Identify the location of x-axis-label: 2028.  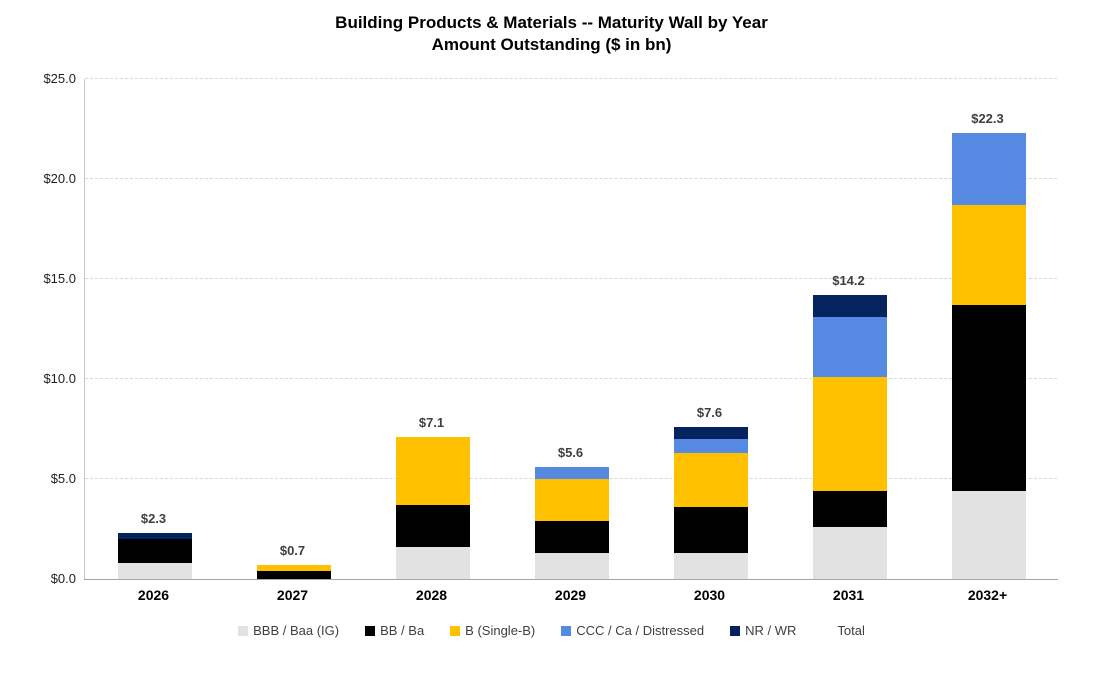
(431, 595).